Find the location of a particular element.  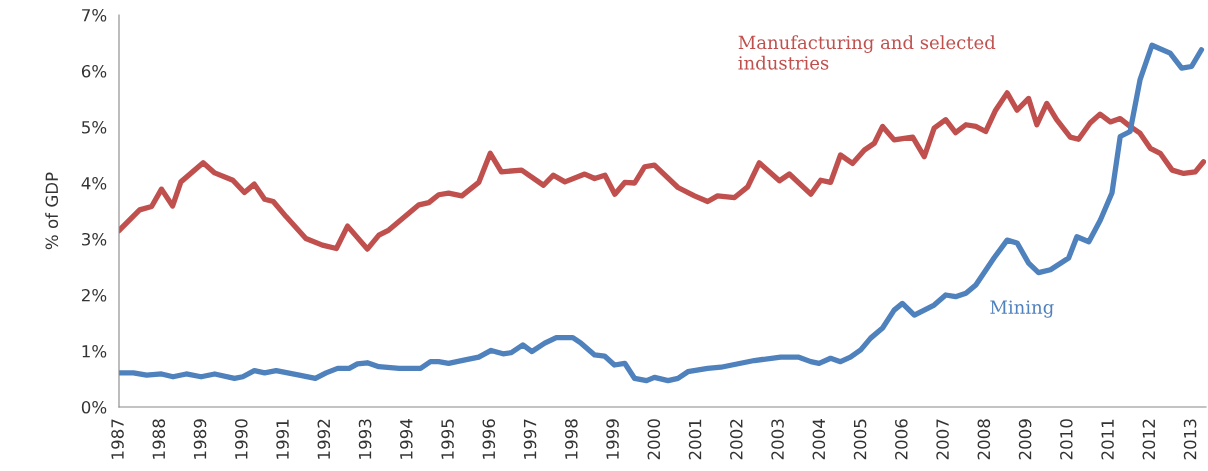

x-tick-label: 1998 is located at coordinates (571, 439).